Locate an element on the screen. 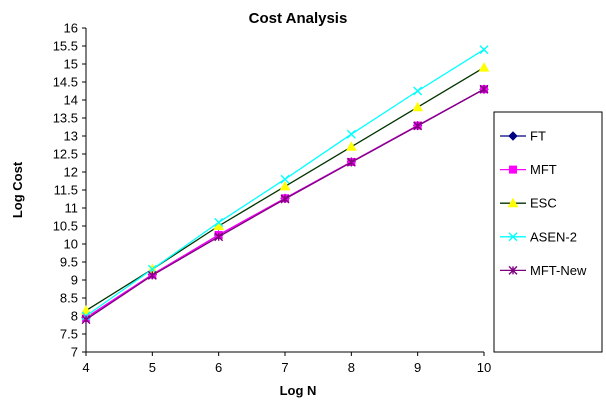 This screenshot has width=606, height=401. legend-label: MFT-New is located at coordinates (558, 270).